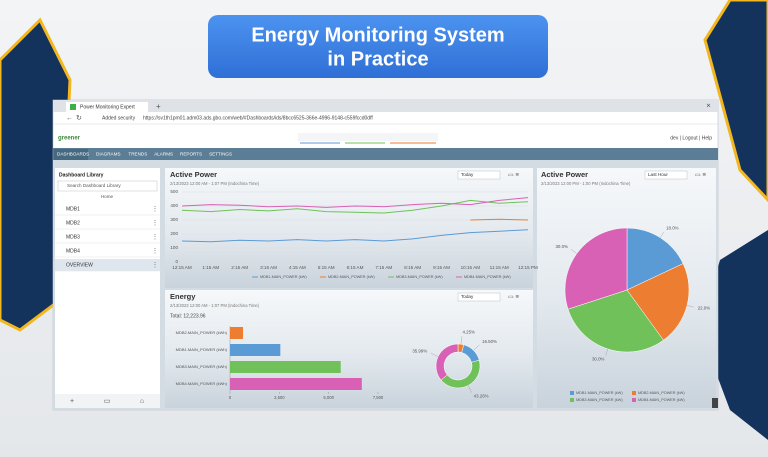 The width and height of the screenshot is (768, 457). Describe the element at coordinates (378, 397) in the screenshot. I see `x-tick-label: 7,500` at that location.